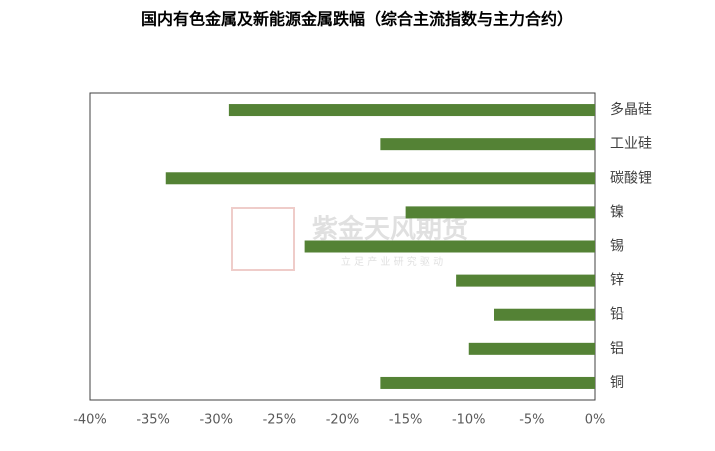 Image resolution: width=715 pixels, height=451 pixels. What do you see at coordinates (343, 420) in the screenshot?
I see `x-tick-label: -20%` at bounding box center [343, 420].